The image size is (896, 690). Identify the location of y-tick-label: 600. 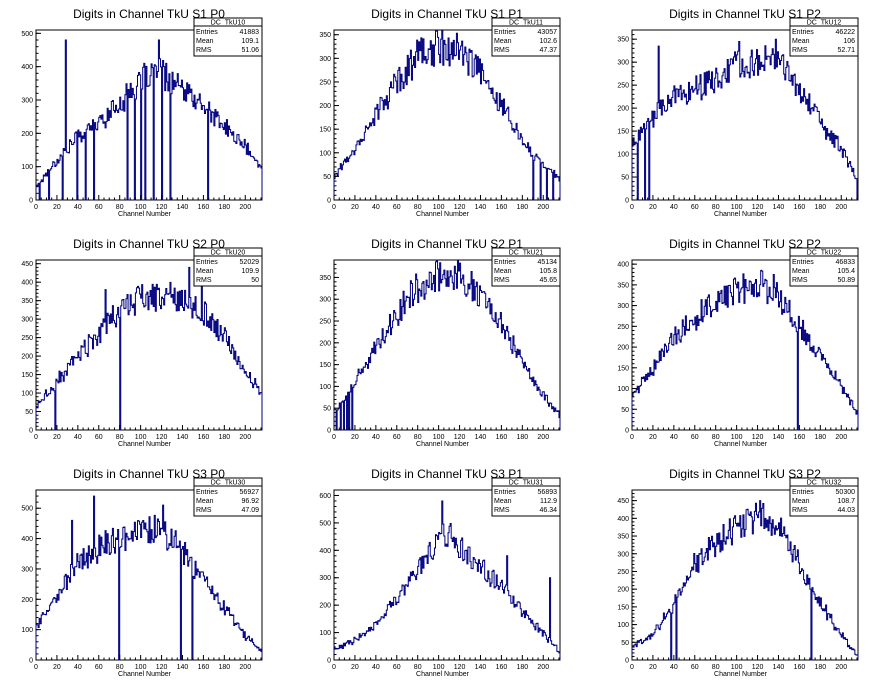
(325, 496).